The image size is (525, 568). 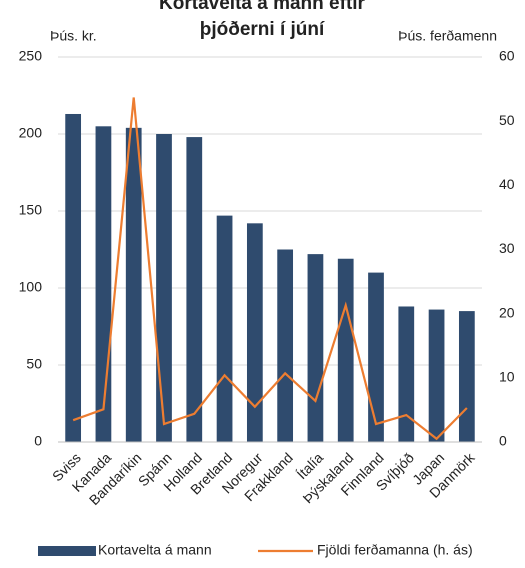 What do you see at coordinates (155, 550) in the screenshot?
I see `legend-label: Kortavelta á mann` at bounding box center [155, 550].